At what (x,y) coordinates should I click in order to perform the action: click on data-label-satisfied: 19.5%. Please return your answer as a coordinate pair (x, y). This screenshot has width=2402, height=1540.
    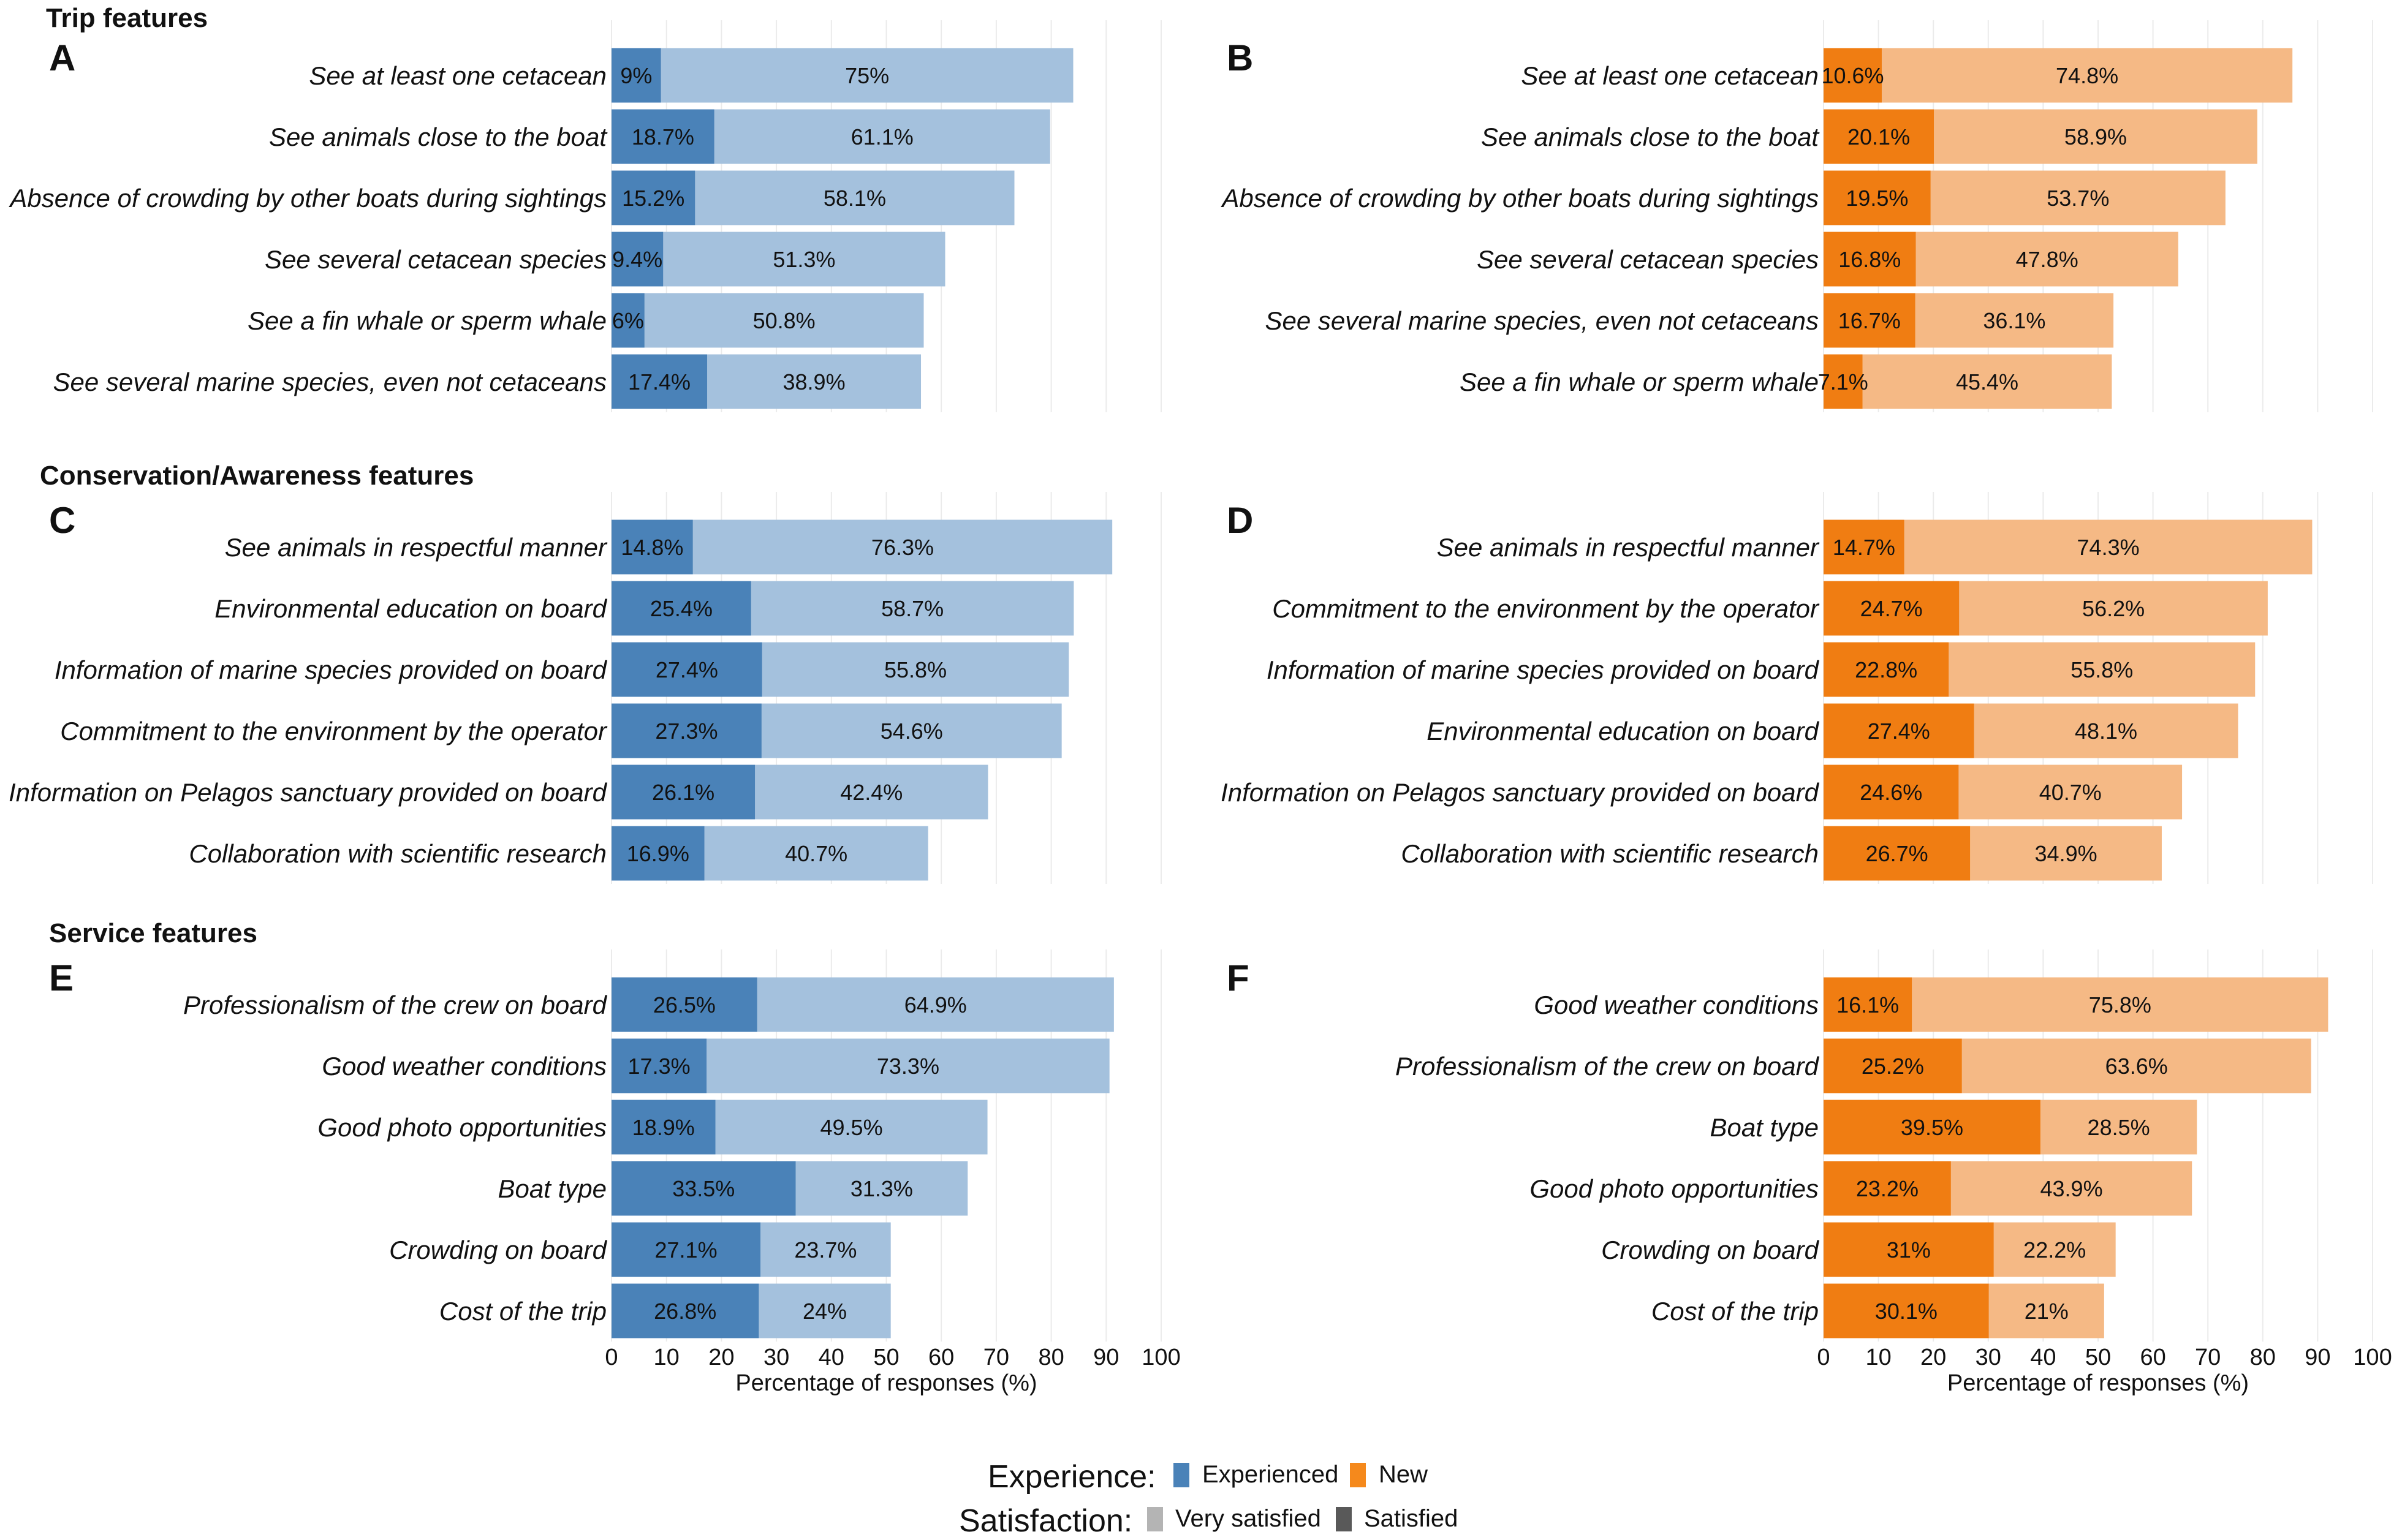
    Looking at the image, I should click on (1877, 198).